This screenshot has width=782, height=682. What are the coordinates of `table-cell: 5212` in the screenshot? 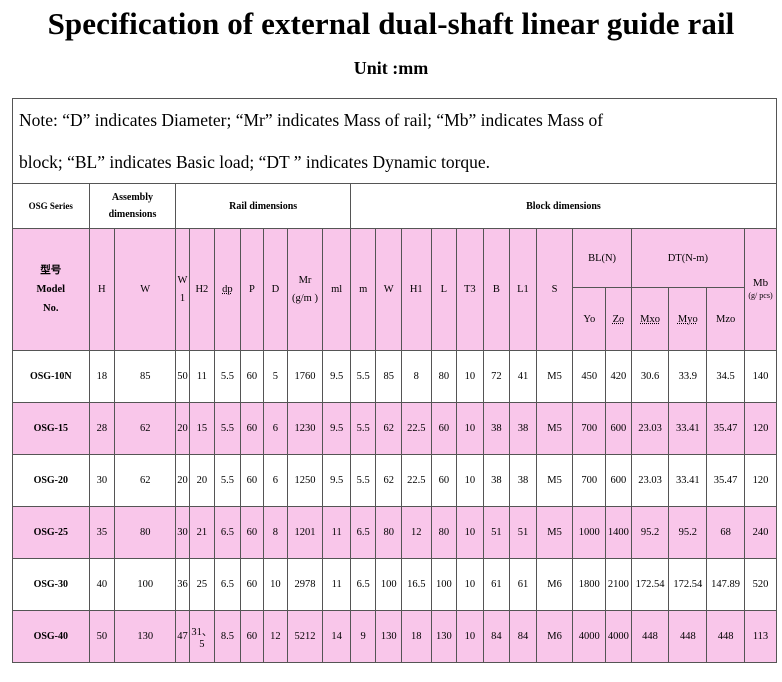 It's located at (305, 636).